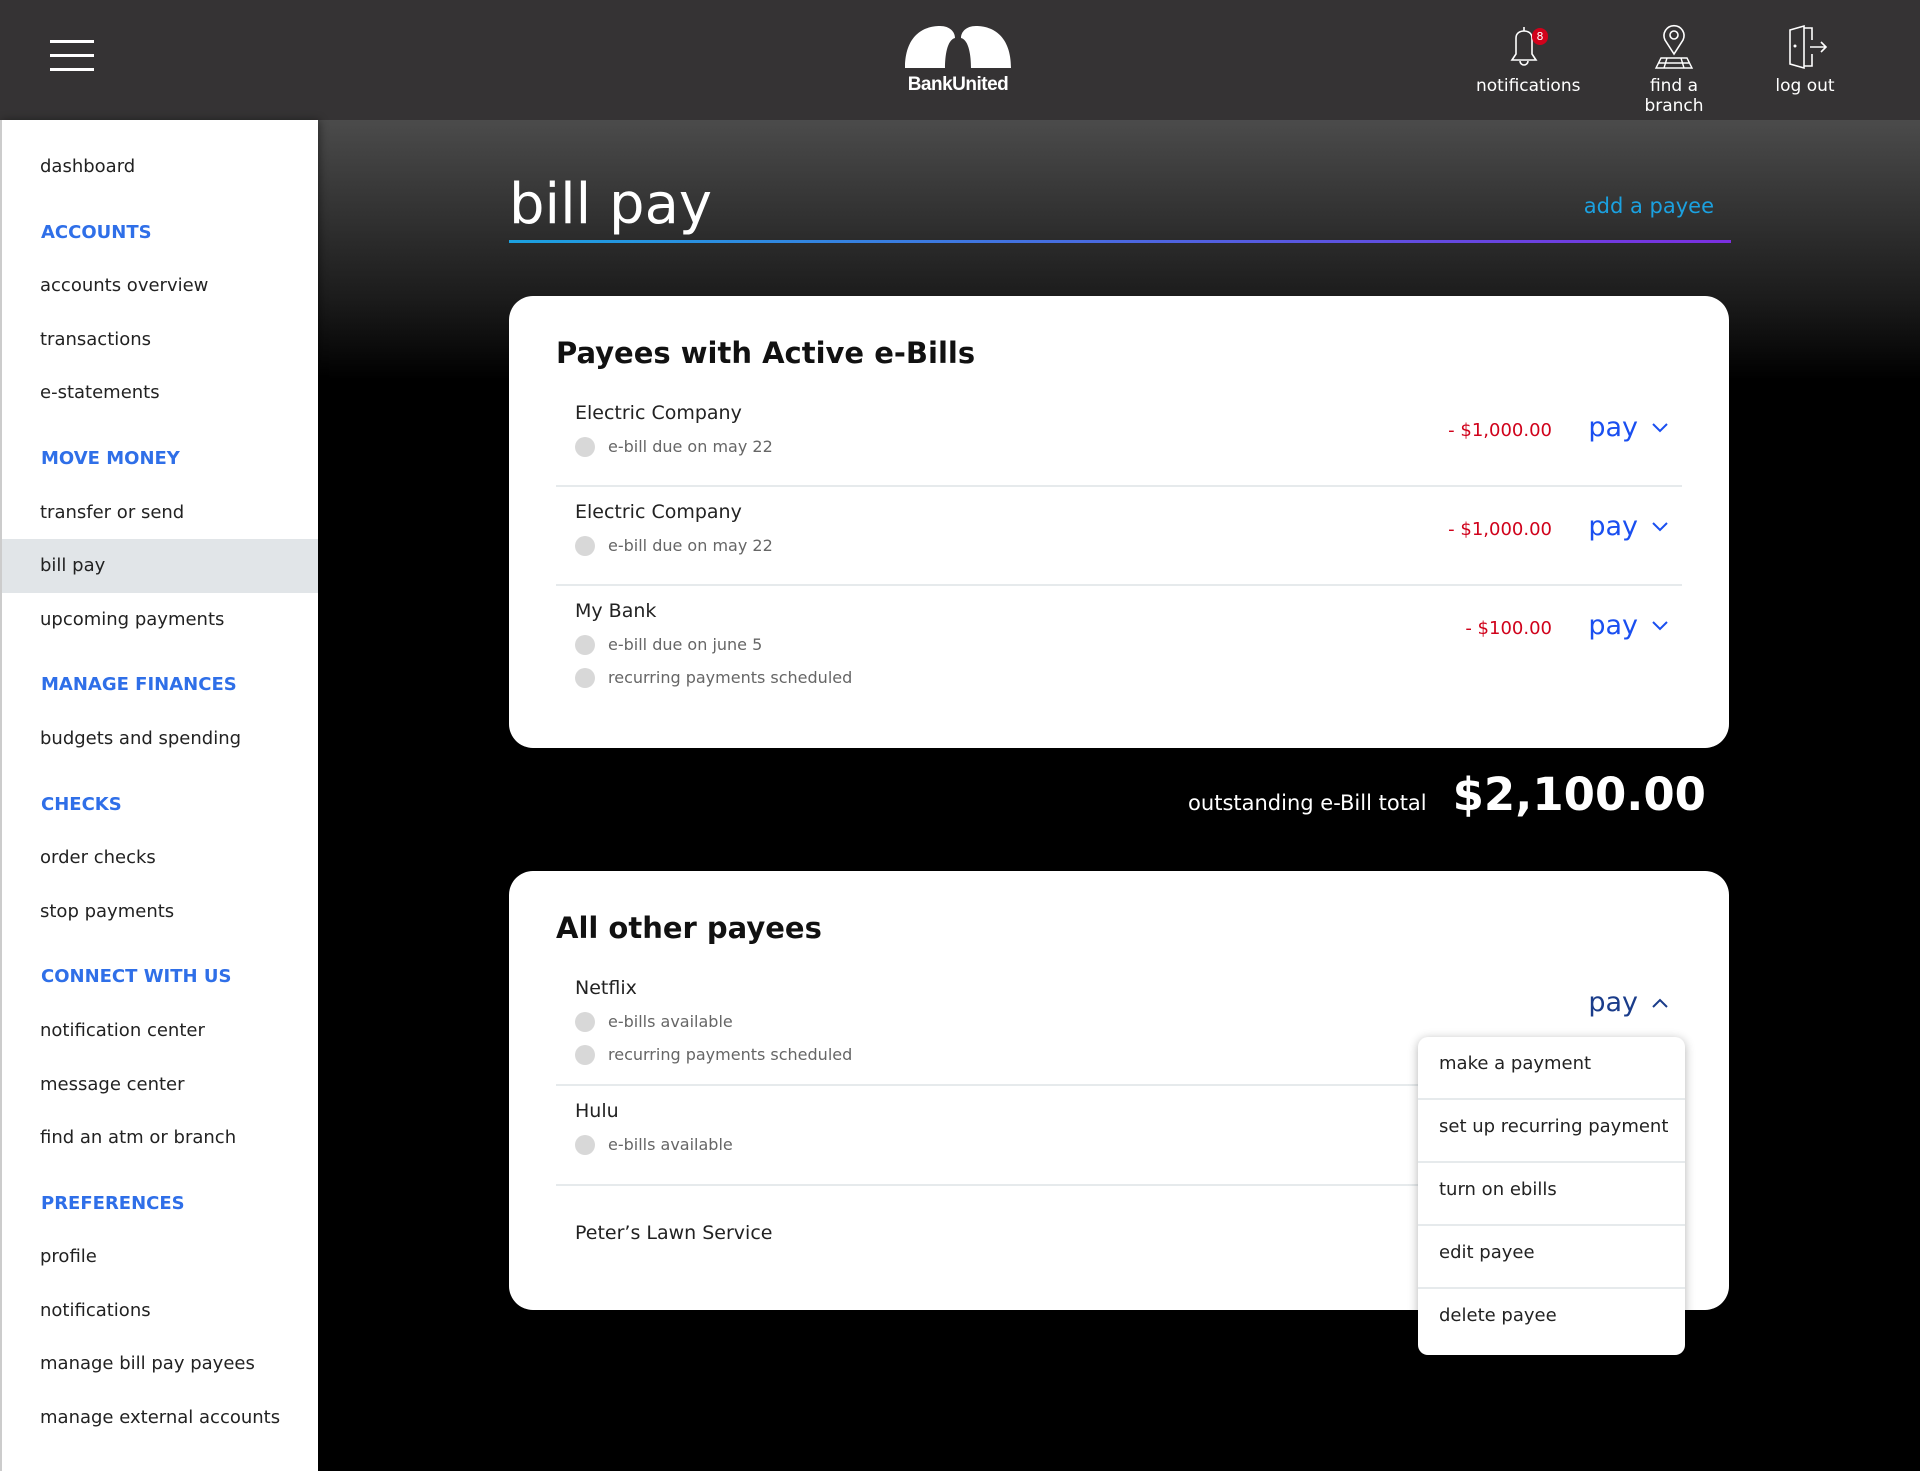  What do you see at coordinates (597, 1111) in the screenshot?
I see `payee-name: Hulu` at bounding box center [597, 1111].